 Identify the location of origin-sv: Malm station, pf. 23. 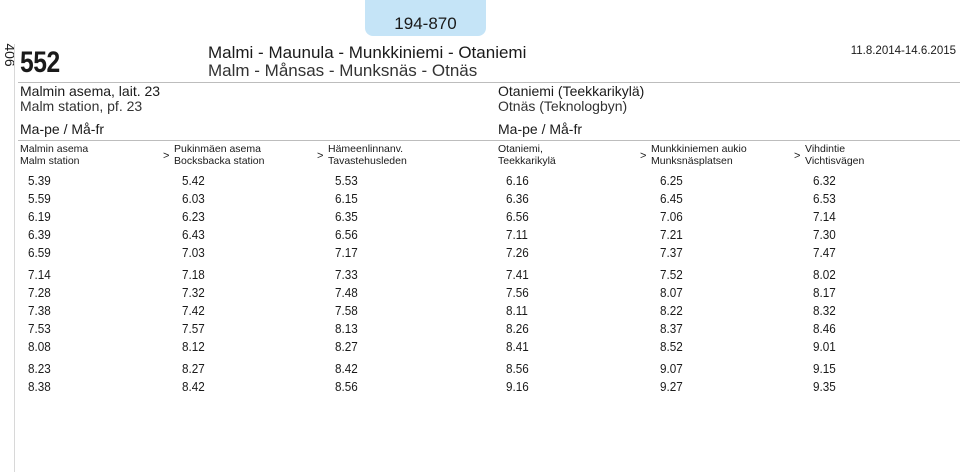
(81, 106).